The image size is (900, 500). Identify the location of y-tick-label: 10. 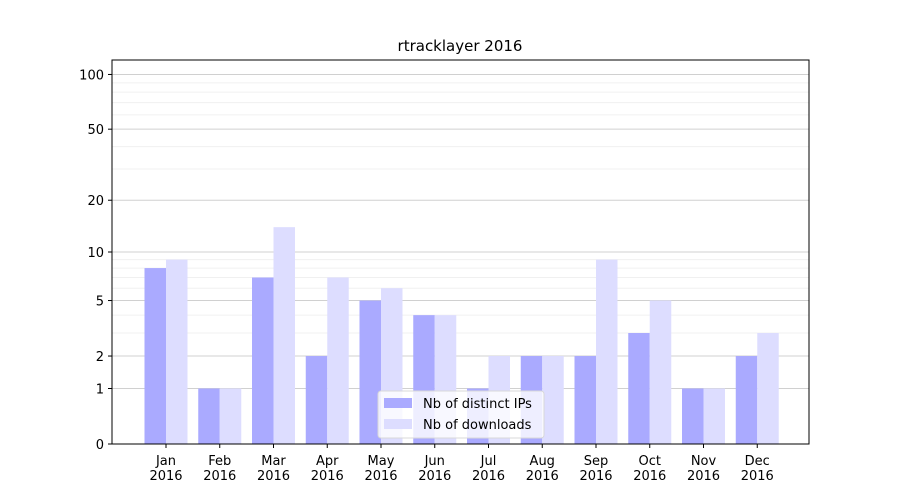
(95, 253).